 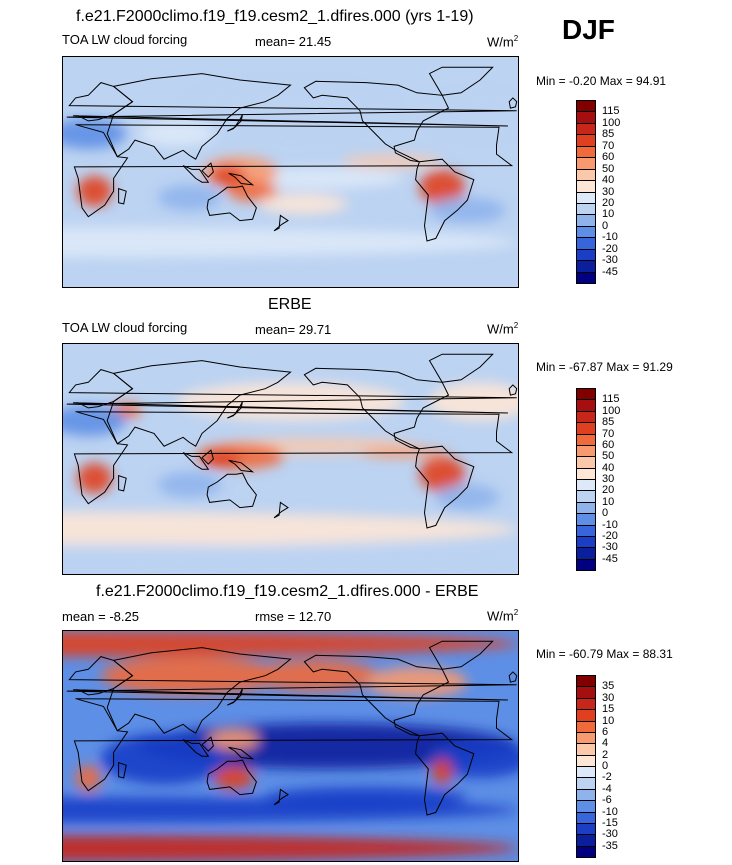 I want to click on colorbar-tick-label: -15, so click(x=610, y=822).